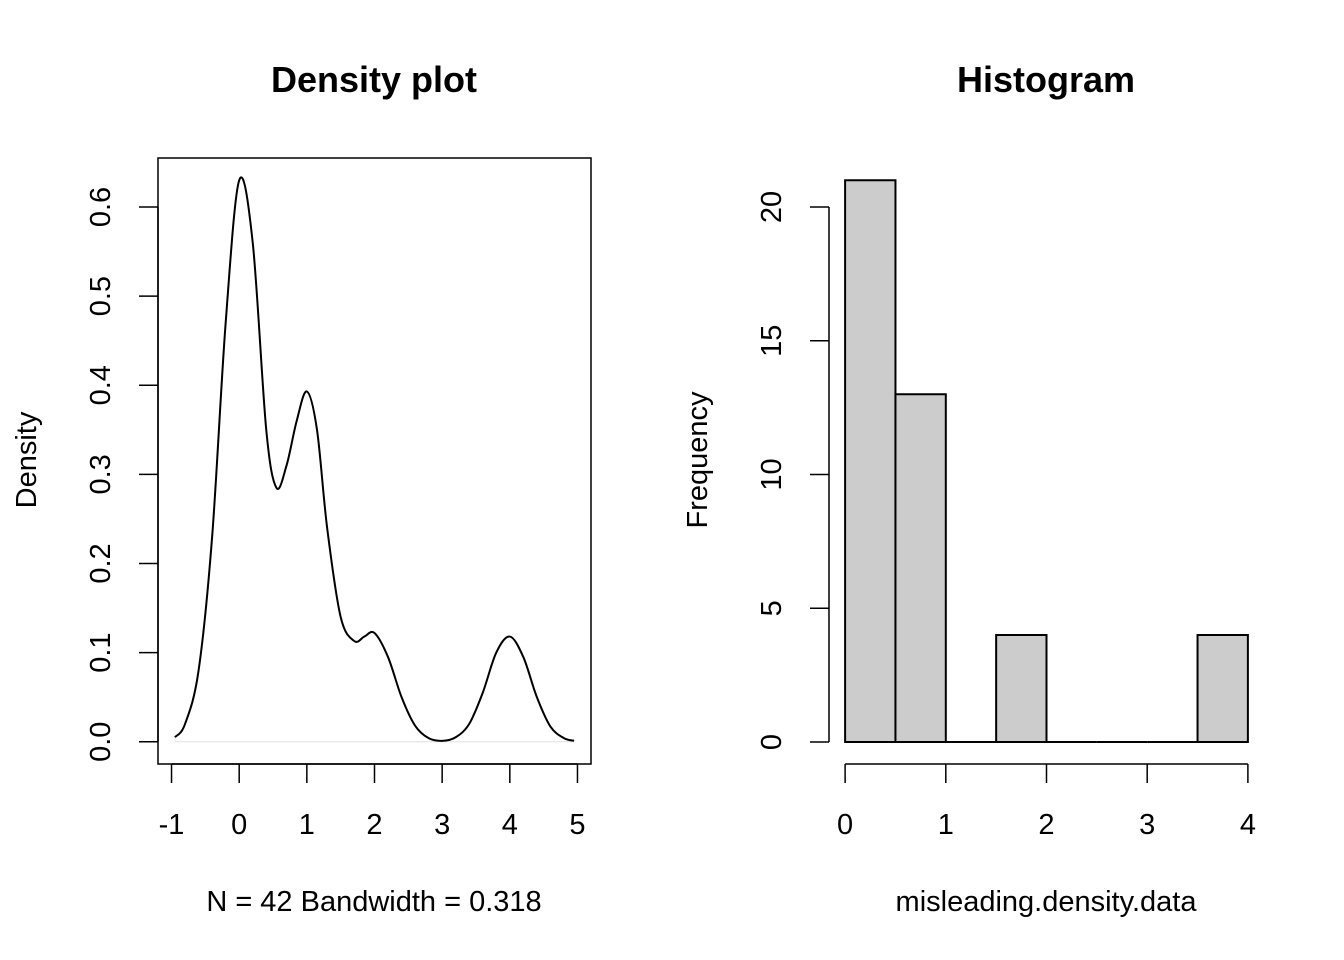 This screenshot has width=1344, height=960. Describe the element at coordinates (1046, 79) in the screenshot. I see `histogram-title: Histogram` at that location.